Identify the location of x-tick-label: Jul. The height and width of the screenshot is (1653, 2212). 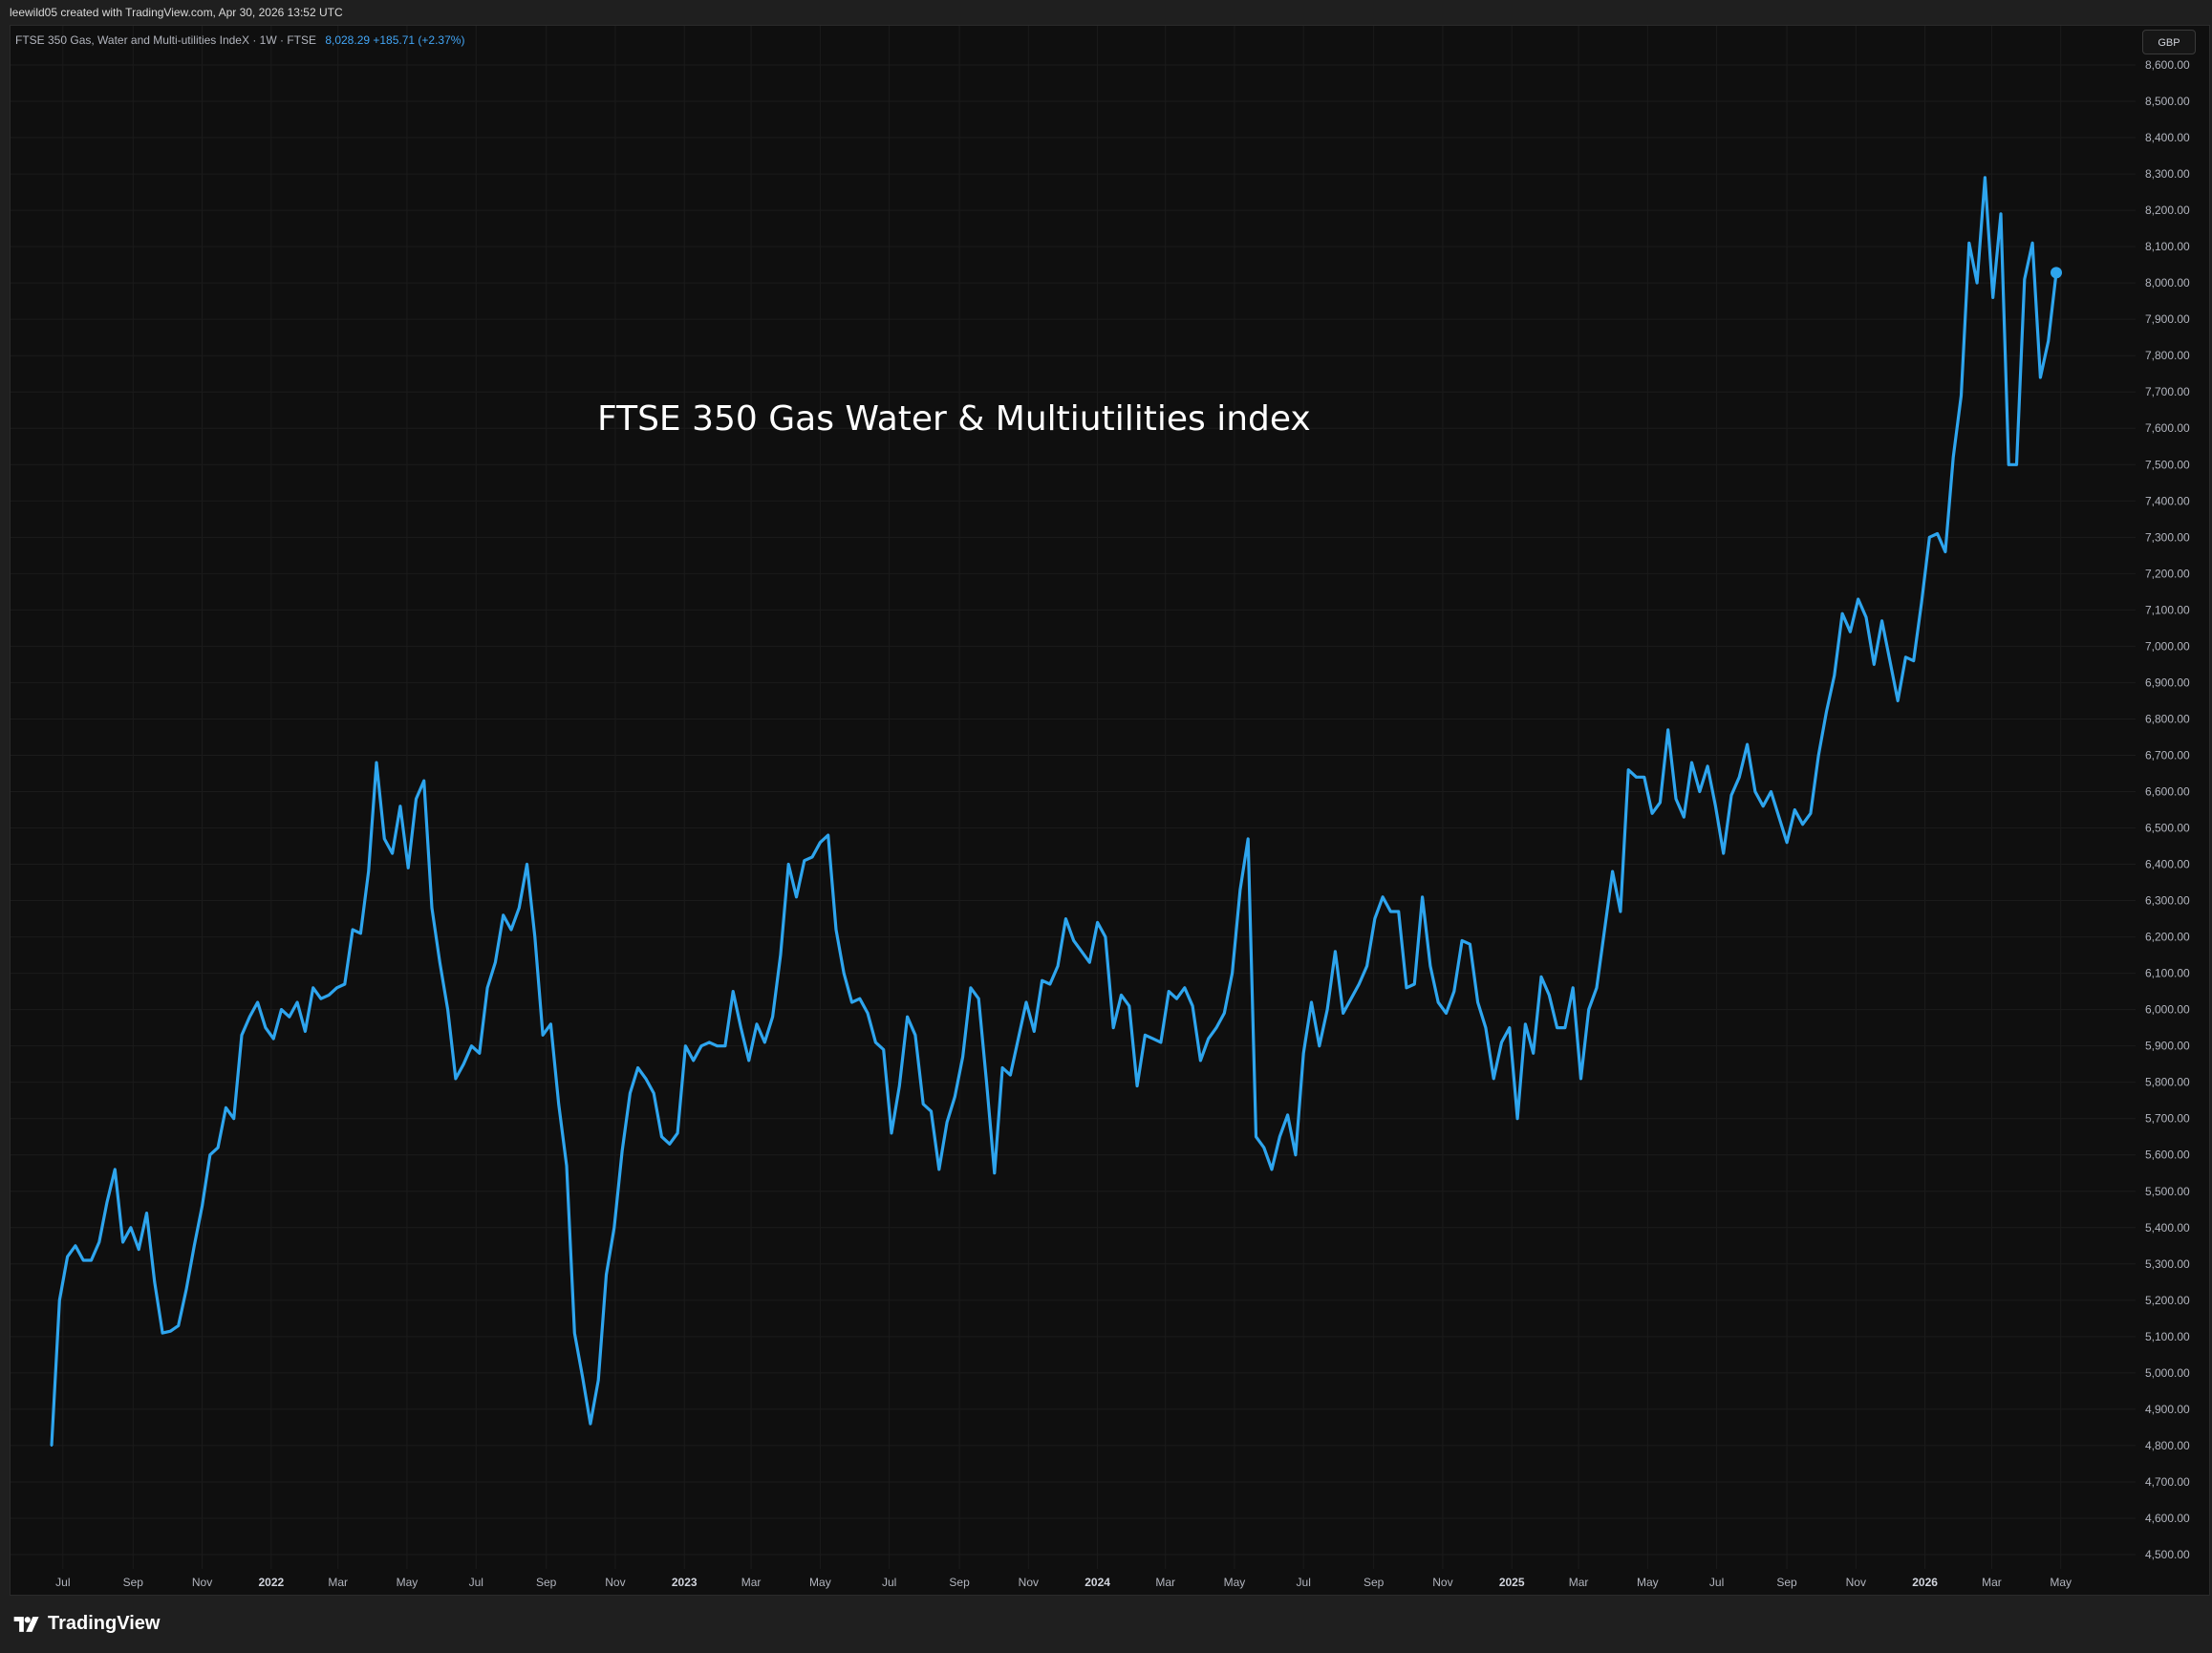
(1304, 1582).